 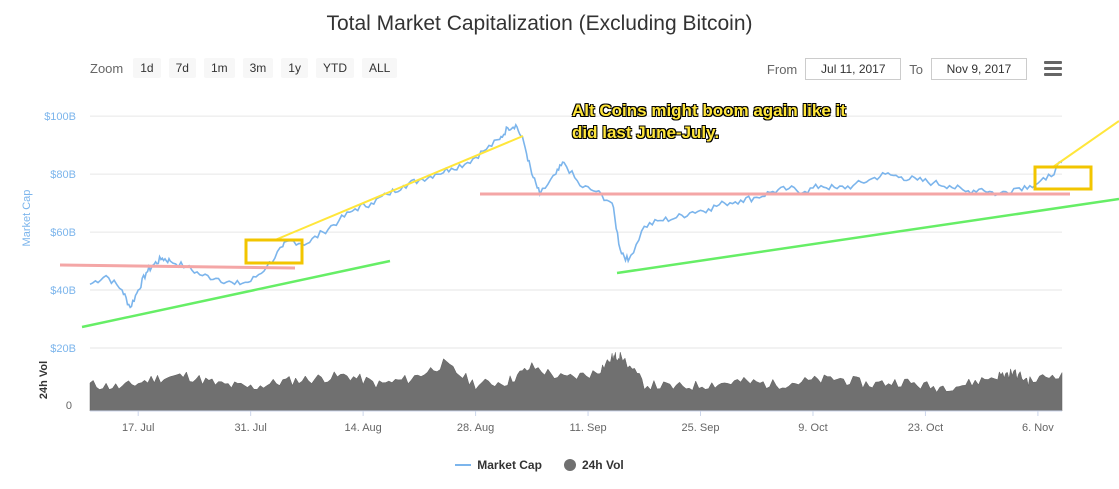 I want to click on x-tick-label: 31. Jul, so click(x=250, y=428).